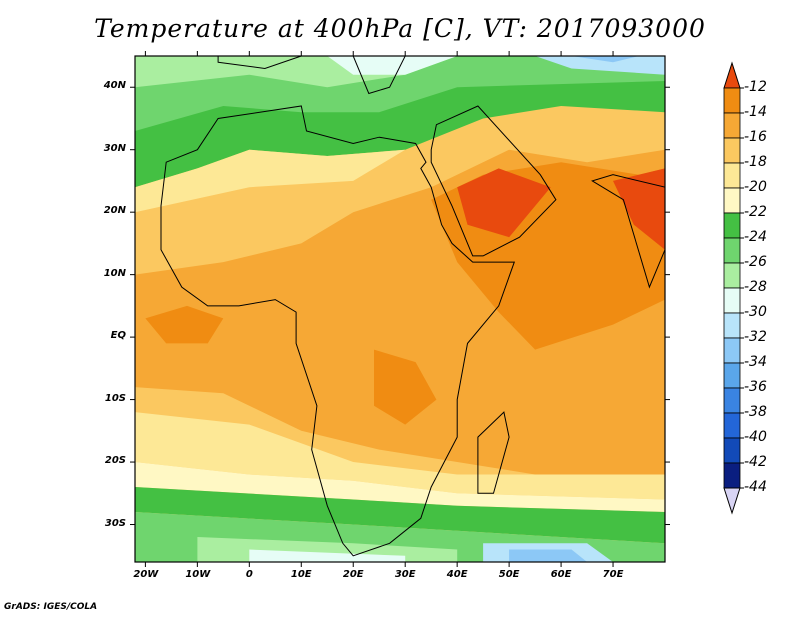 Image resolution: width=800 pixels, height=618 pixels. I want to click on colorbar-label: -18, so click(755, 162).